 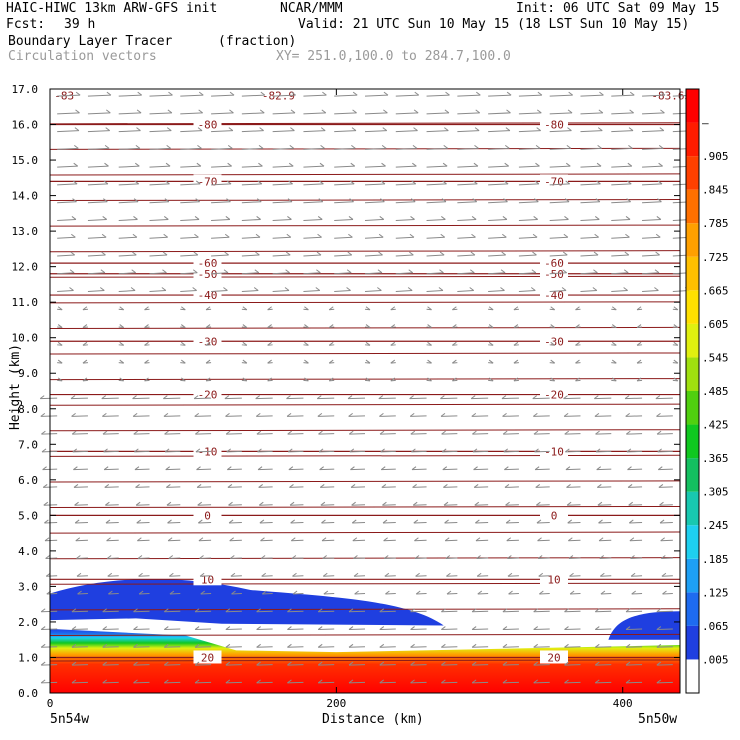 I want to click on x-tick-label: 200, so click(x=336, y=703).